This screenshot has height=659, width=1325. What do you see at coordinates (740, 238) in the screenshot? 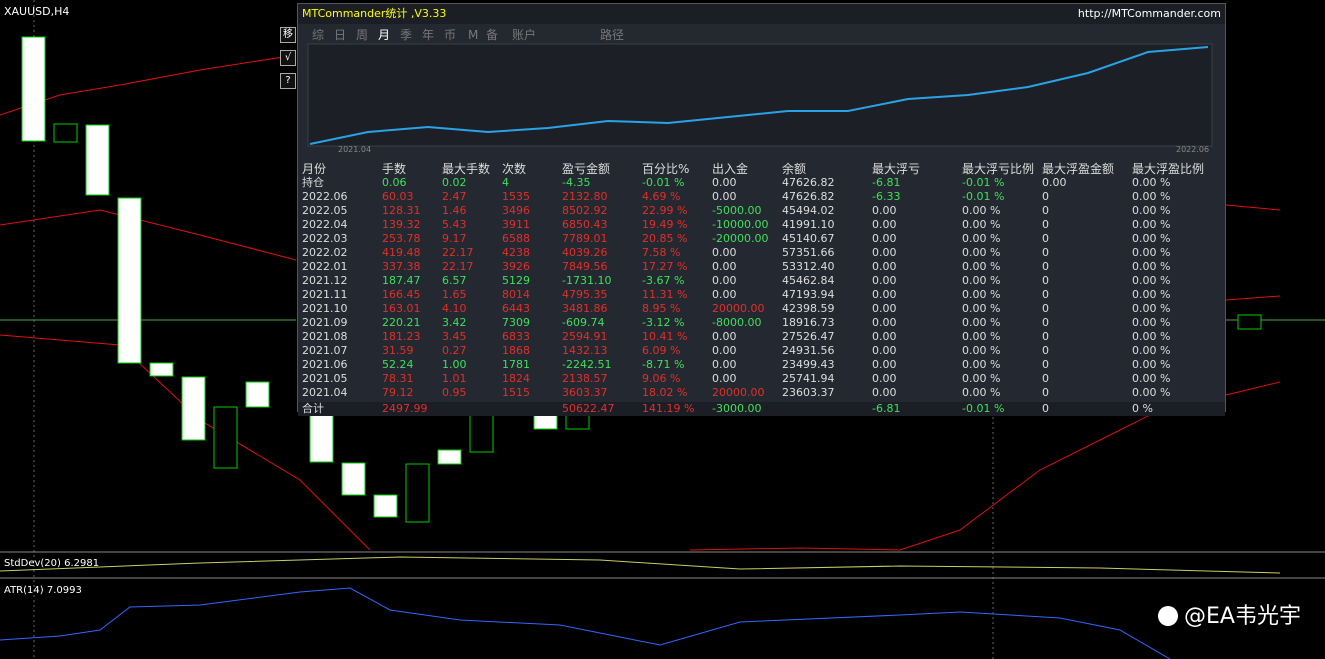
I see `table-cell: -20000.00` at bounding box center [740, 238].